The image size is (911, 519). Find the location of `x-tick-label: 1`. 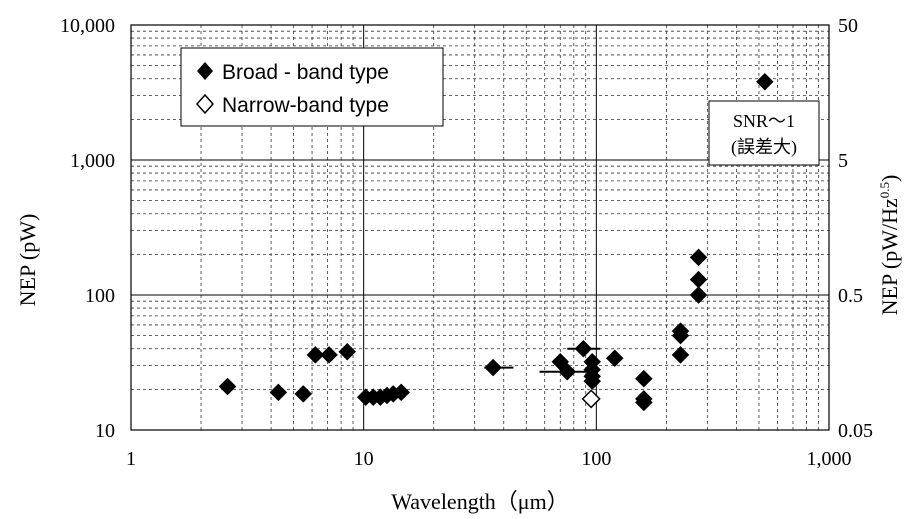

x-tick-label: 1 is located at coordinates (131, 459).